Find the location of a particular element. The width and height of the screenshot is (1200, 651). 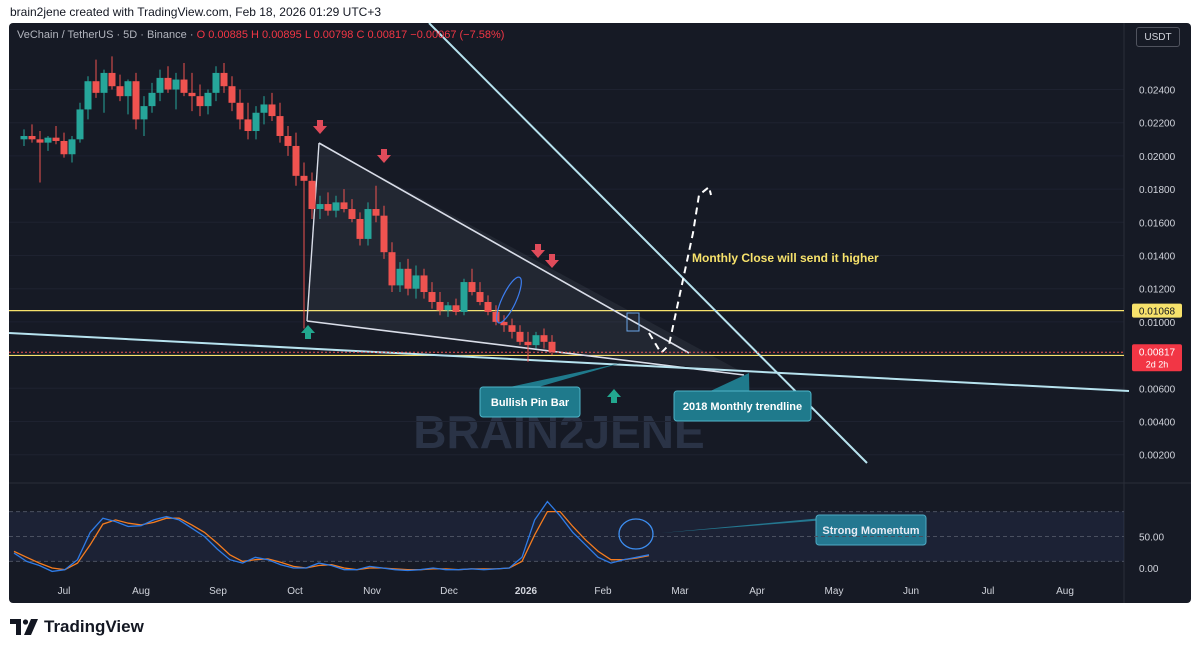

callout-text: Bullish Pin Bar is located at coordinates (530, 403).